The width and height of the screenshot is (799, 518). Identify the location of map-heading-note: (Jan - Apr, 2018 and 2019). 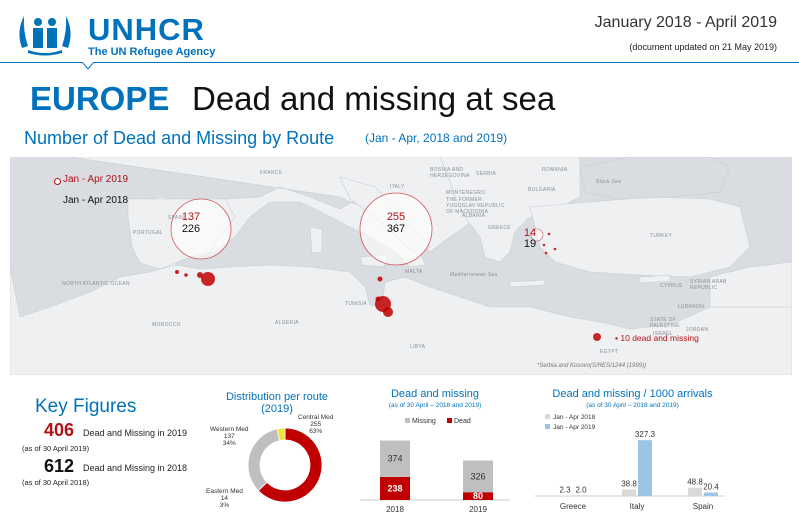
(436, 138).